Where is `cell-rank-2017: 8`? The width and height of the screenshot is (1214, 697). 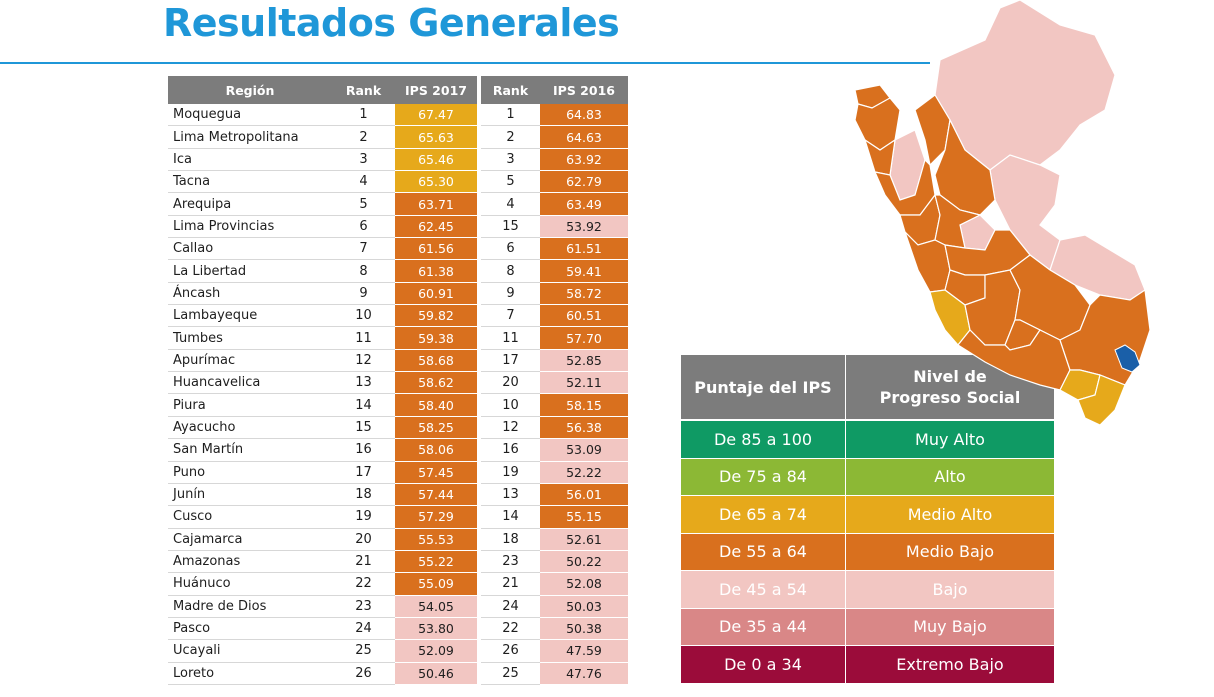 cell-rank-2017: 8 is located at coordinates (363, 271).